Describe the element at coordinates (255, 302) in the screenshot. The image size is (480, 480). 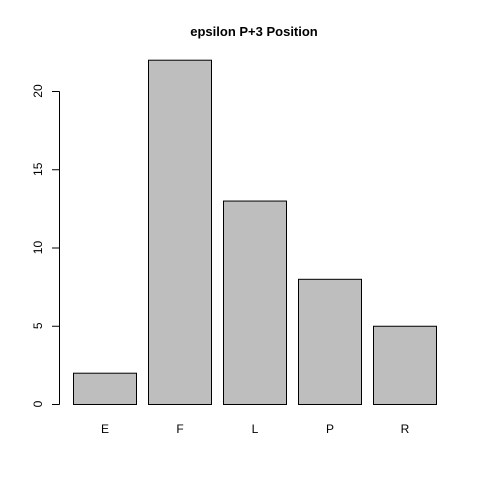
I see `bar-L` at that location.